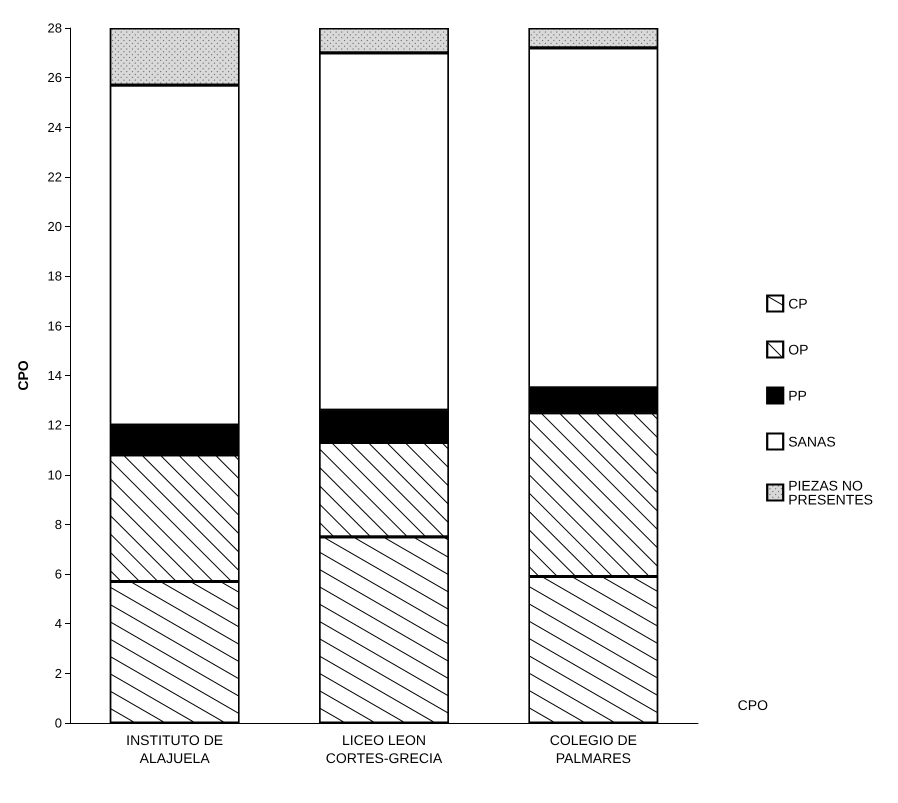 The image size is (898, 803). Describe the element at coordinates (798, 350) in the screenshot. I see `legend-label: OP` at that location.